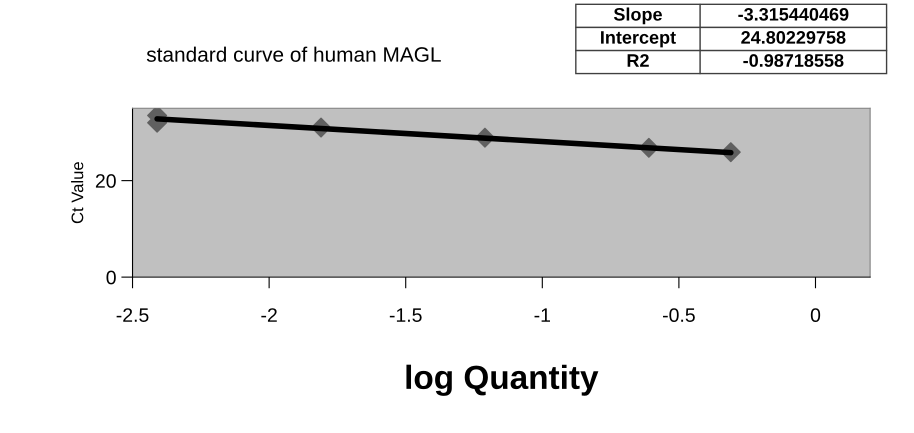 This screenshot has width=914, height=433. What do you see at coordinates (638, 15) in the screenshot?
I see `text: Slope` at bounding box center [638, 15].